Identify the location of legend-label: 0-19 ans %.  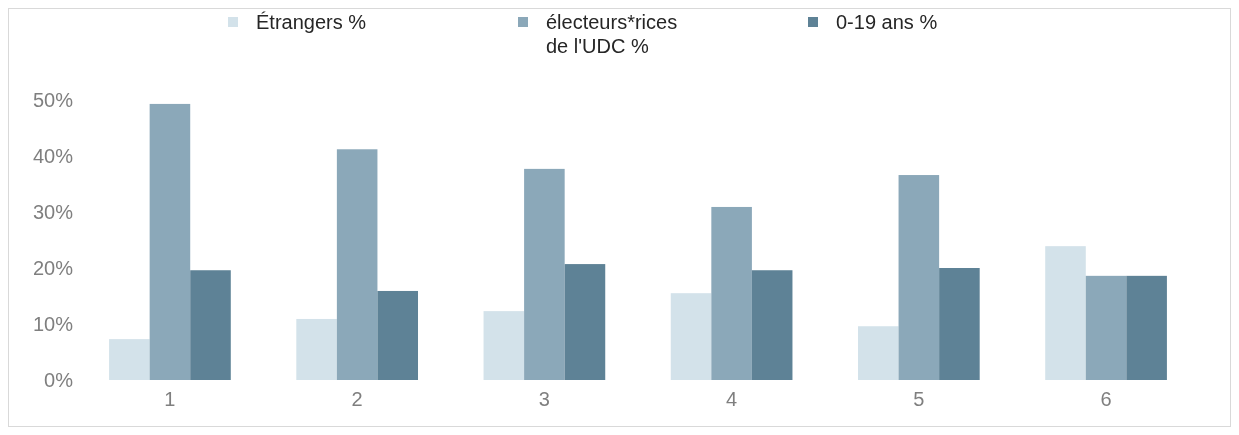
(887, 22).